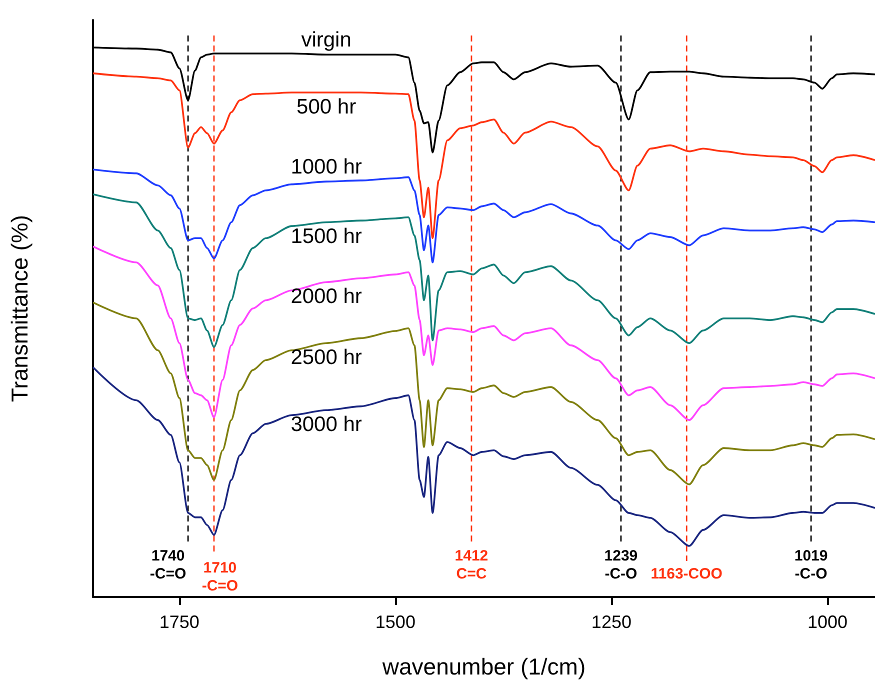 This screenshot has width=875, height=690. Describe the element at coordinates (811, 565) in the screenshot. I see `ref-line-label: 1019 -C-O` at that location.